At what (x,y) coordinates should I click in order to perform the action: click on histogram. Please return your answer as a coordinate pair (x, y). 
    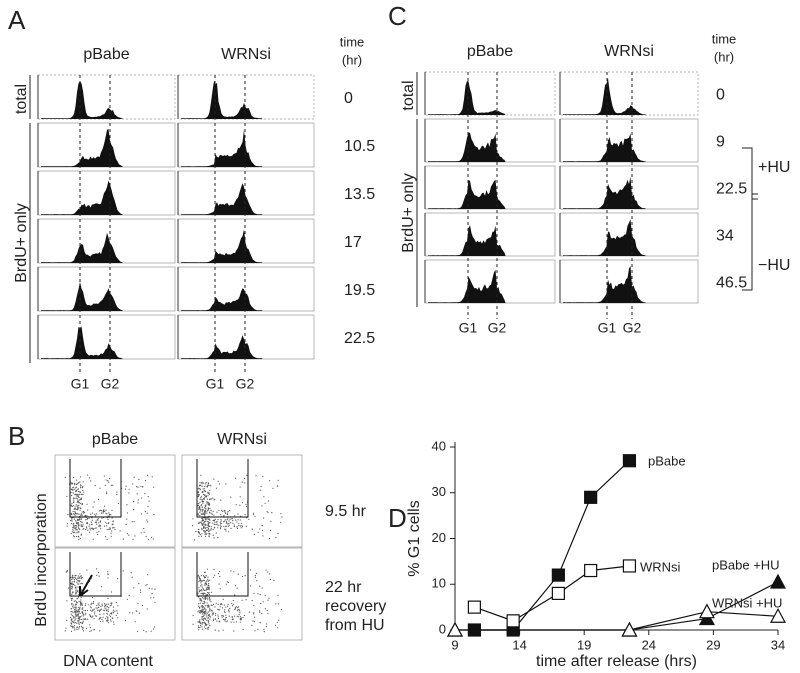
    Looking at the image, I should click on (82, 247).